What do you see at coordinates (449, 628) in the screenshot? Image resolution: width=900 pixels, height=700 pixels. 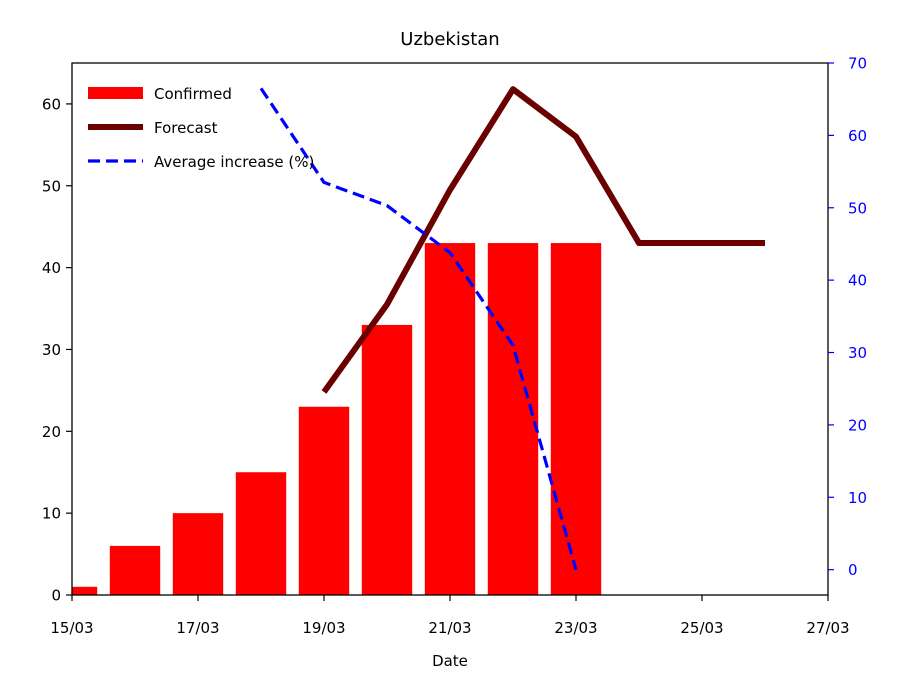 I see `x-tick-label: 21/03` at bounding box center [449, 628].